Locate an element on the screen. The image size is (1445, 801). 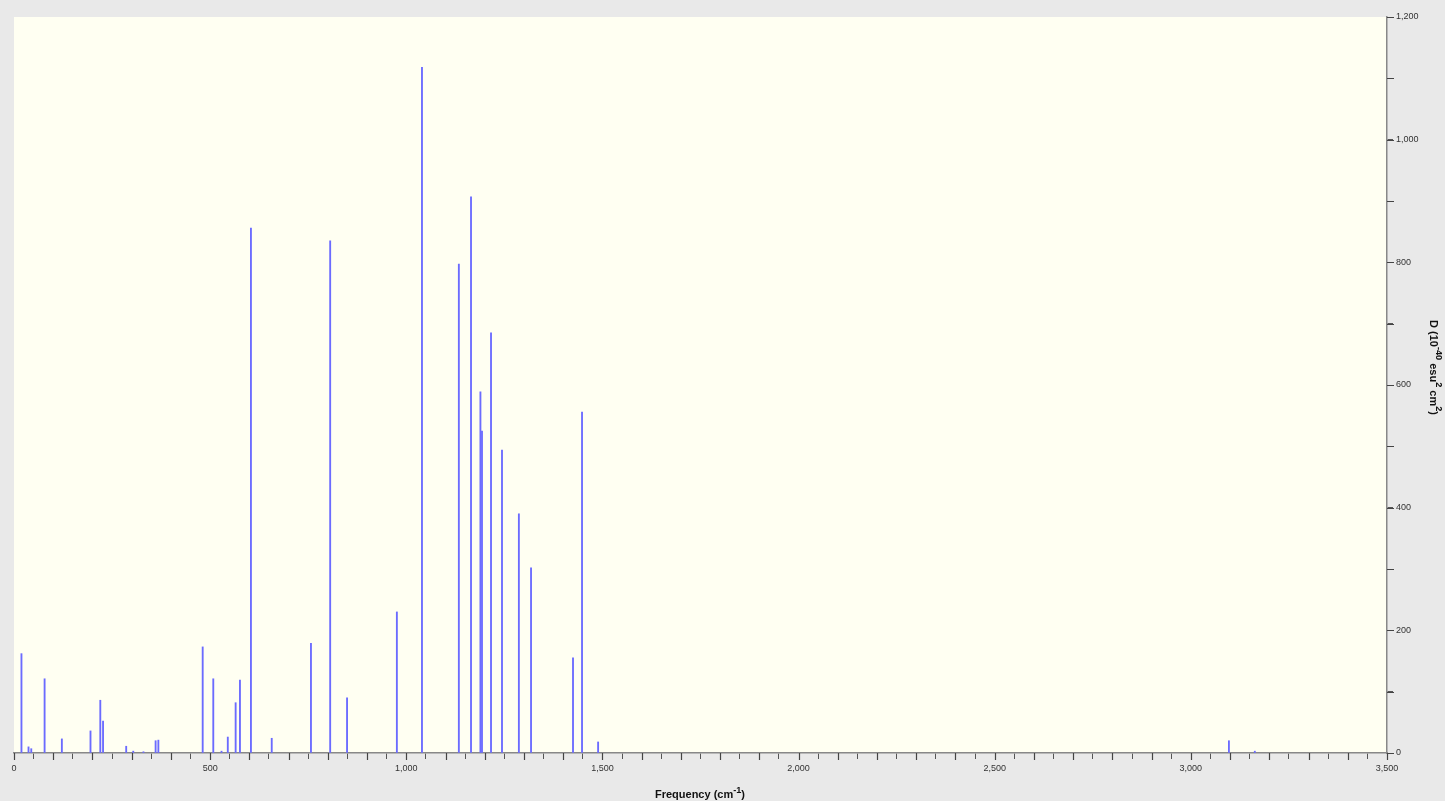
x-tick-label: 500 is located at coordinates (210, 767).